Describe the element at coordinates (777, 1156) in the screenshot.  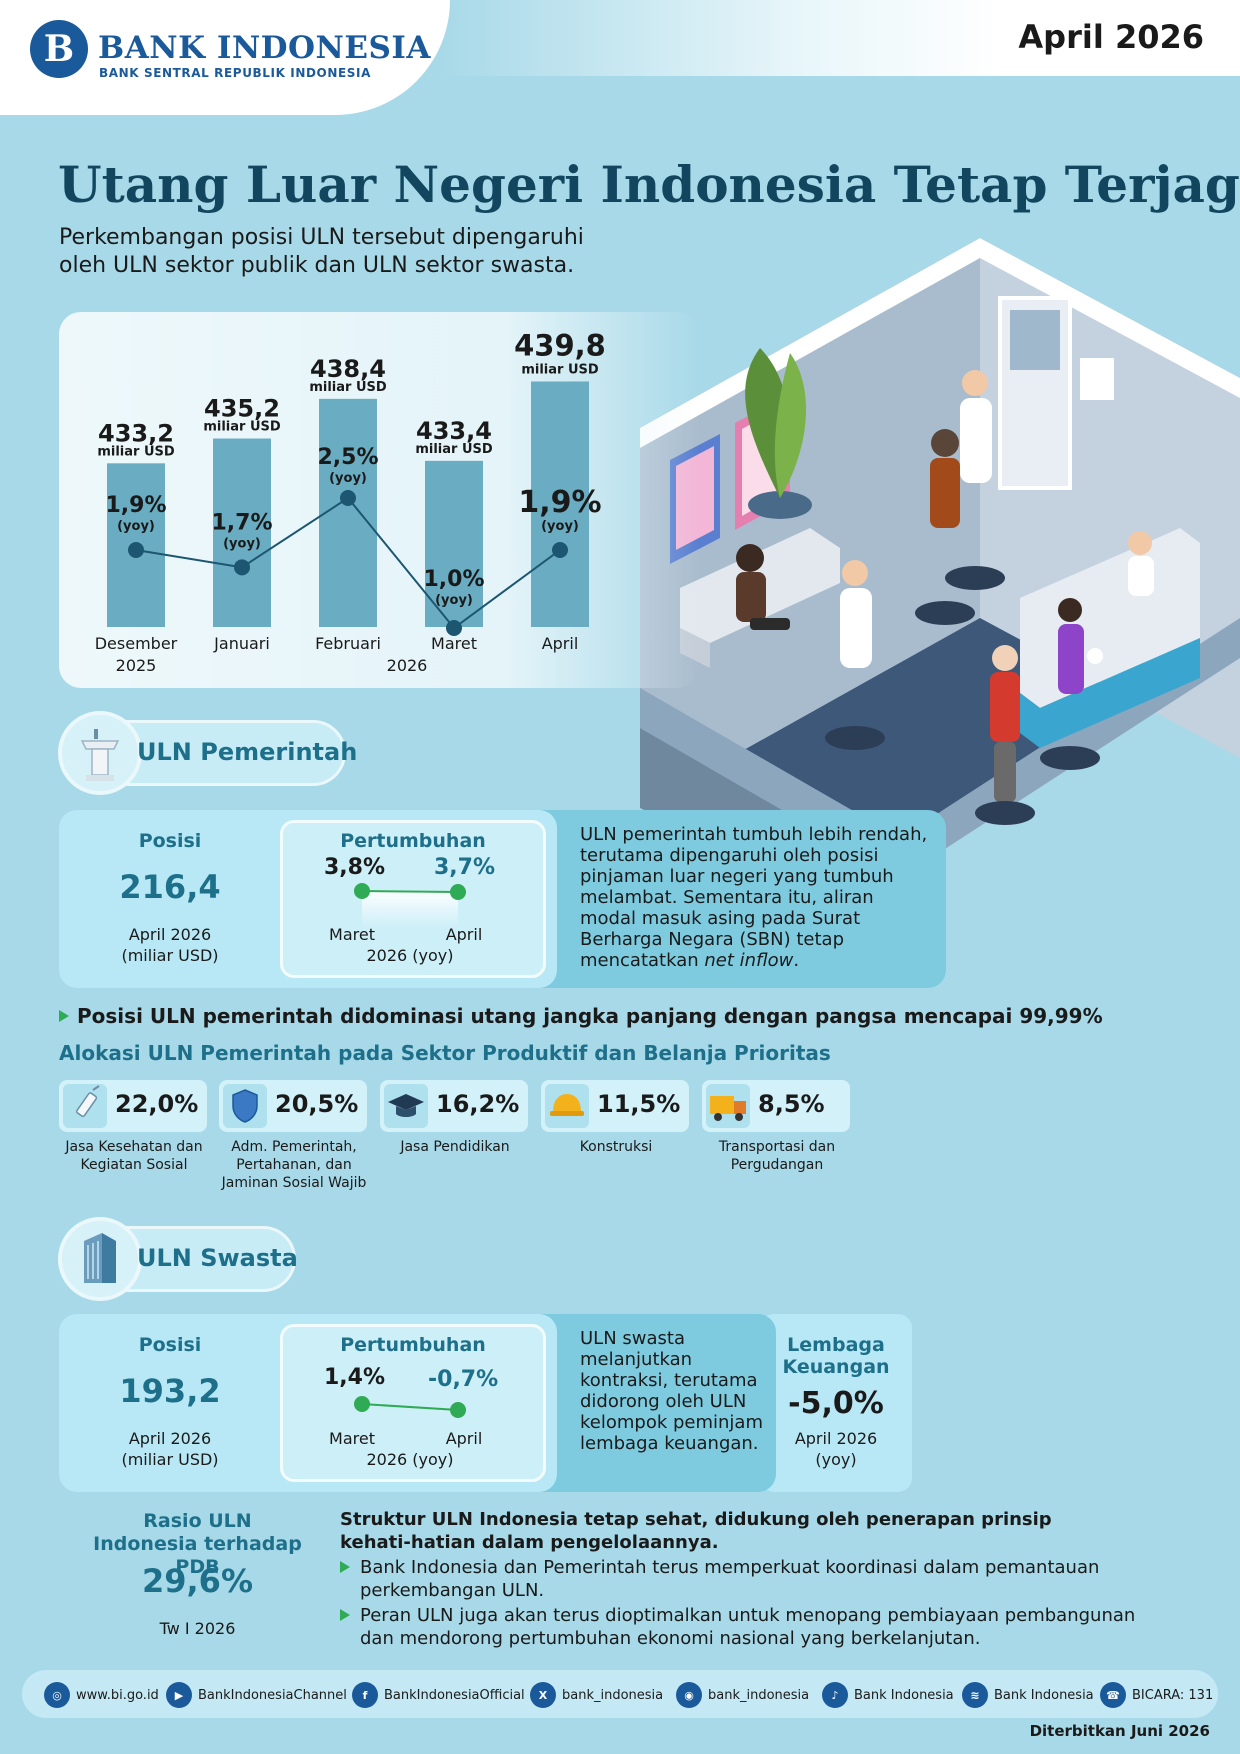
I see `allocation-label-5: Transportasi dan Pergudangan` at that location.